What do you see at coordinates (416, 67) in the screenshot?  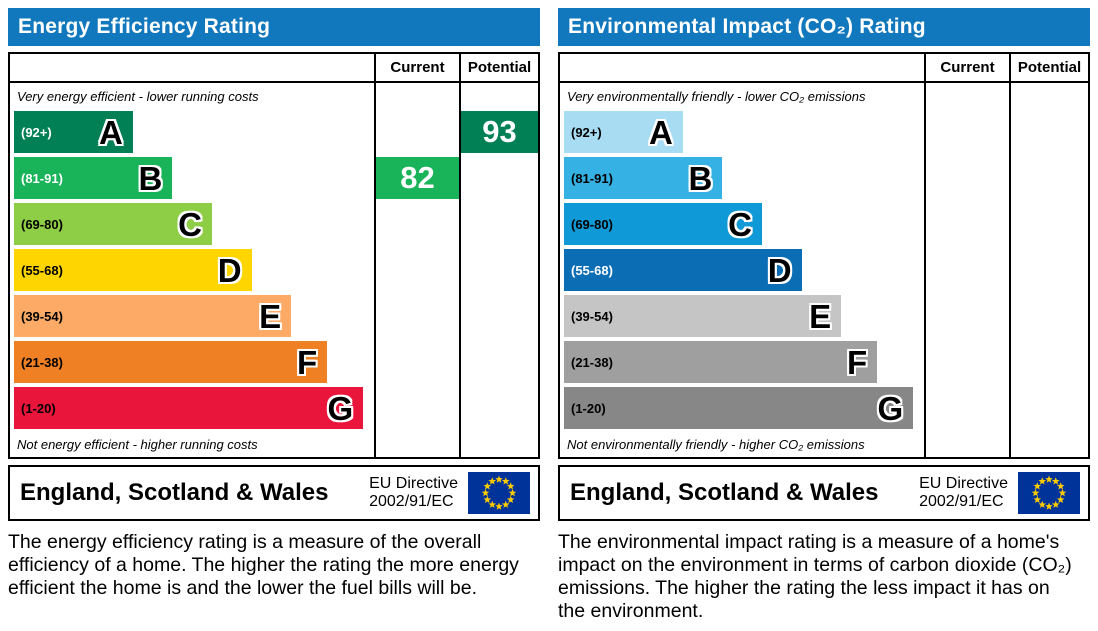 I see `current-column-header: Current` at bounding box center [416, 67].